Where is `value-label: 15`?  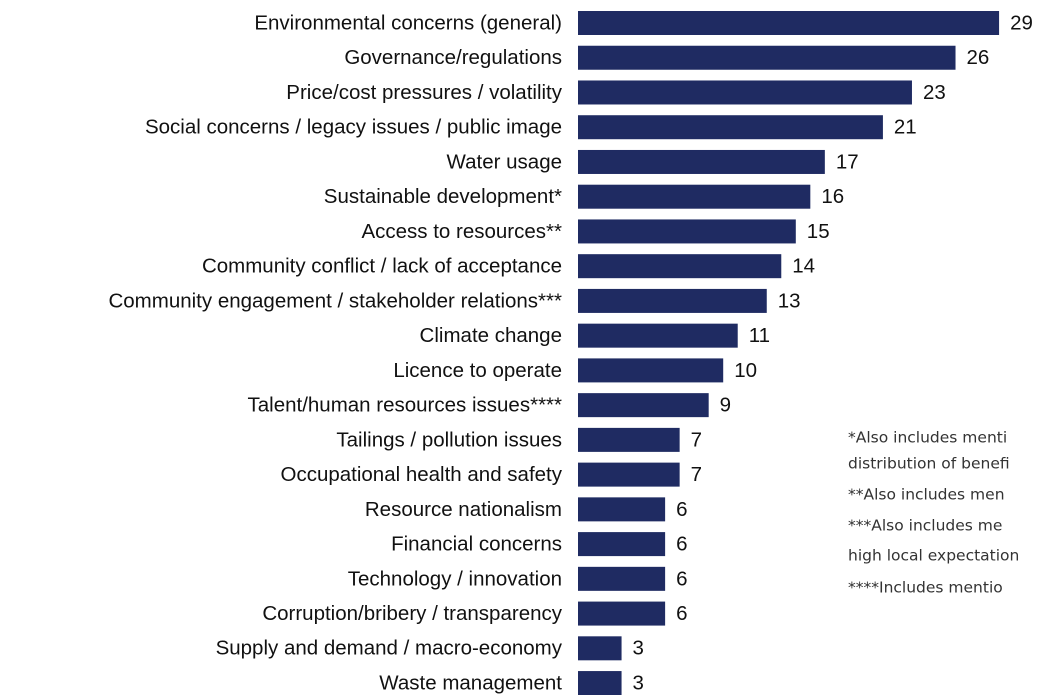 value-label: 15 is located at coordinates (818, 231).